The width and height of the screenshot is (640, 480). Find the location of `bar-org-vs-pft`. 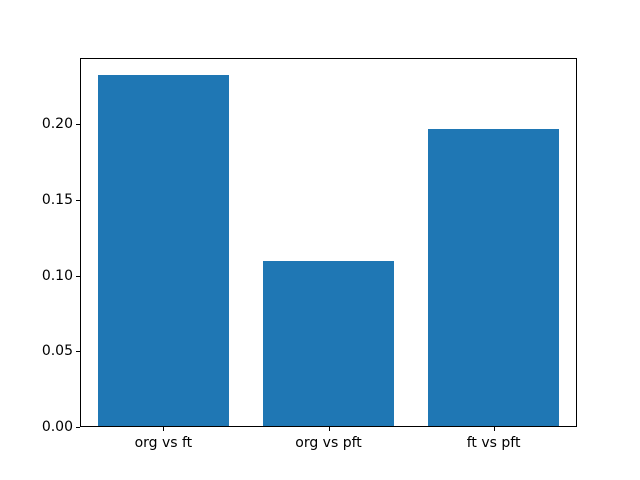

bar-org-vs-pft is located at coordinates (328, 343).